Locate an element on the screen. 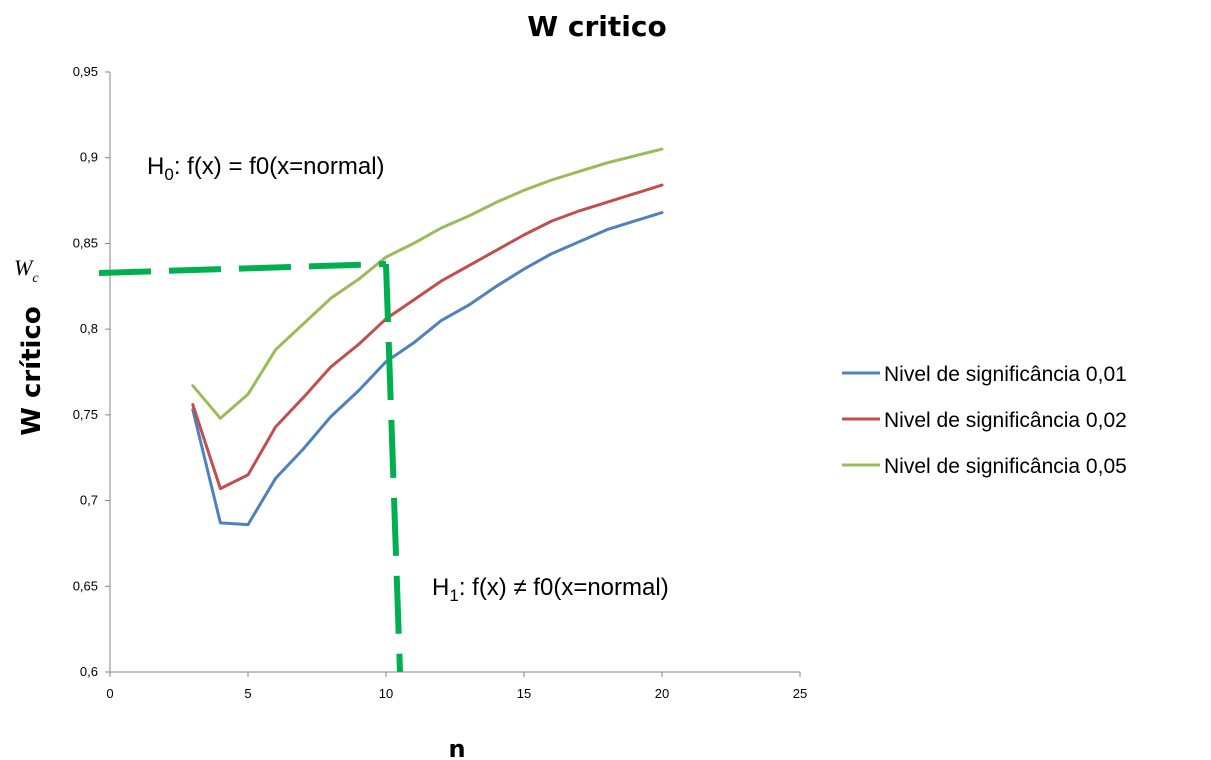  x-tick-label: 25 is located at coordinates (800, 693).